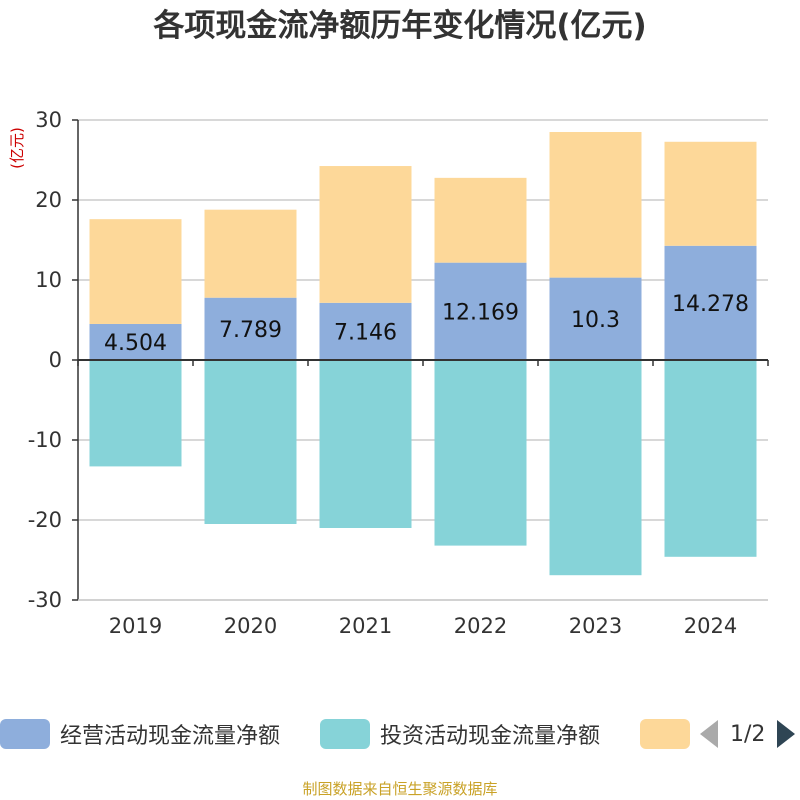  Describe the element at coordinates (170, 736) in the screenshot. I see `legend-label-operating: 经营活动现金流量净额` at that location.